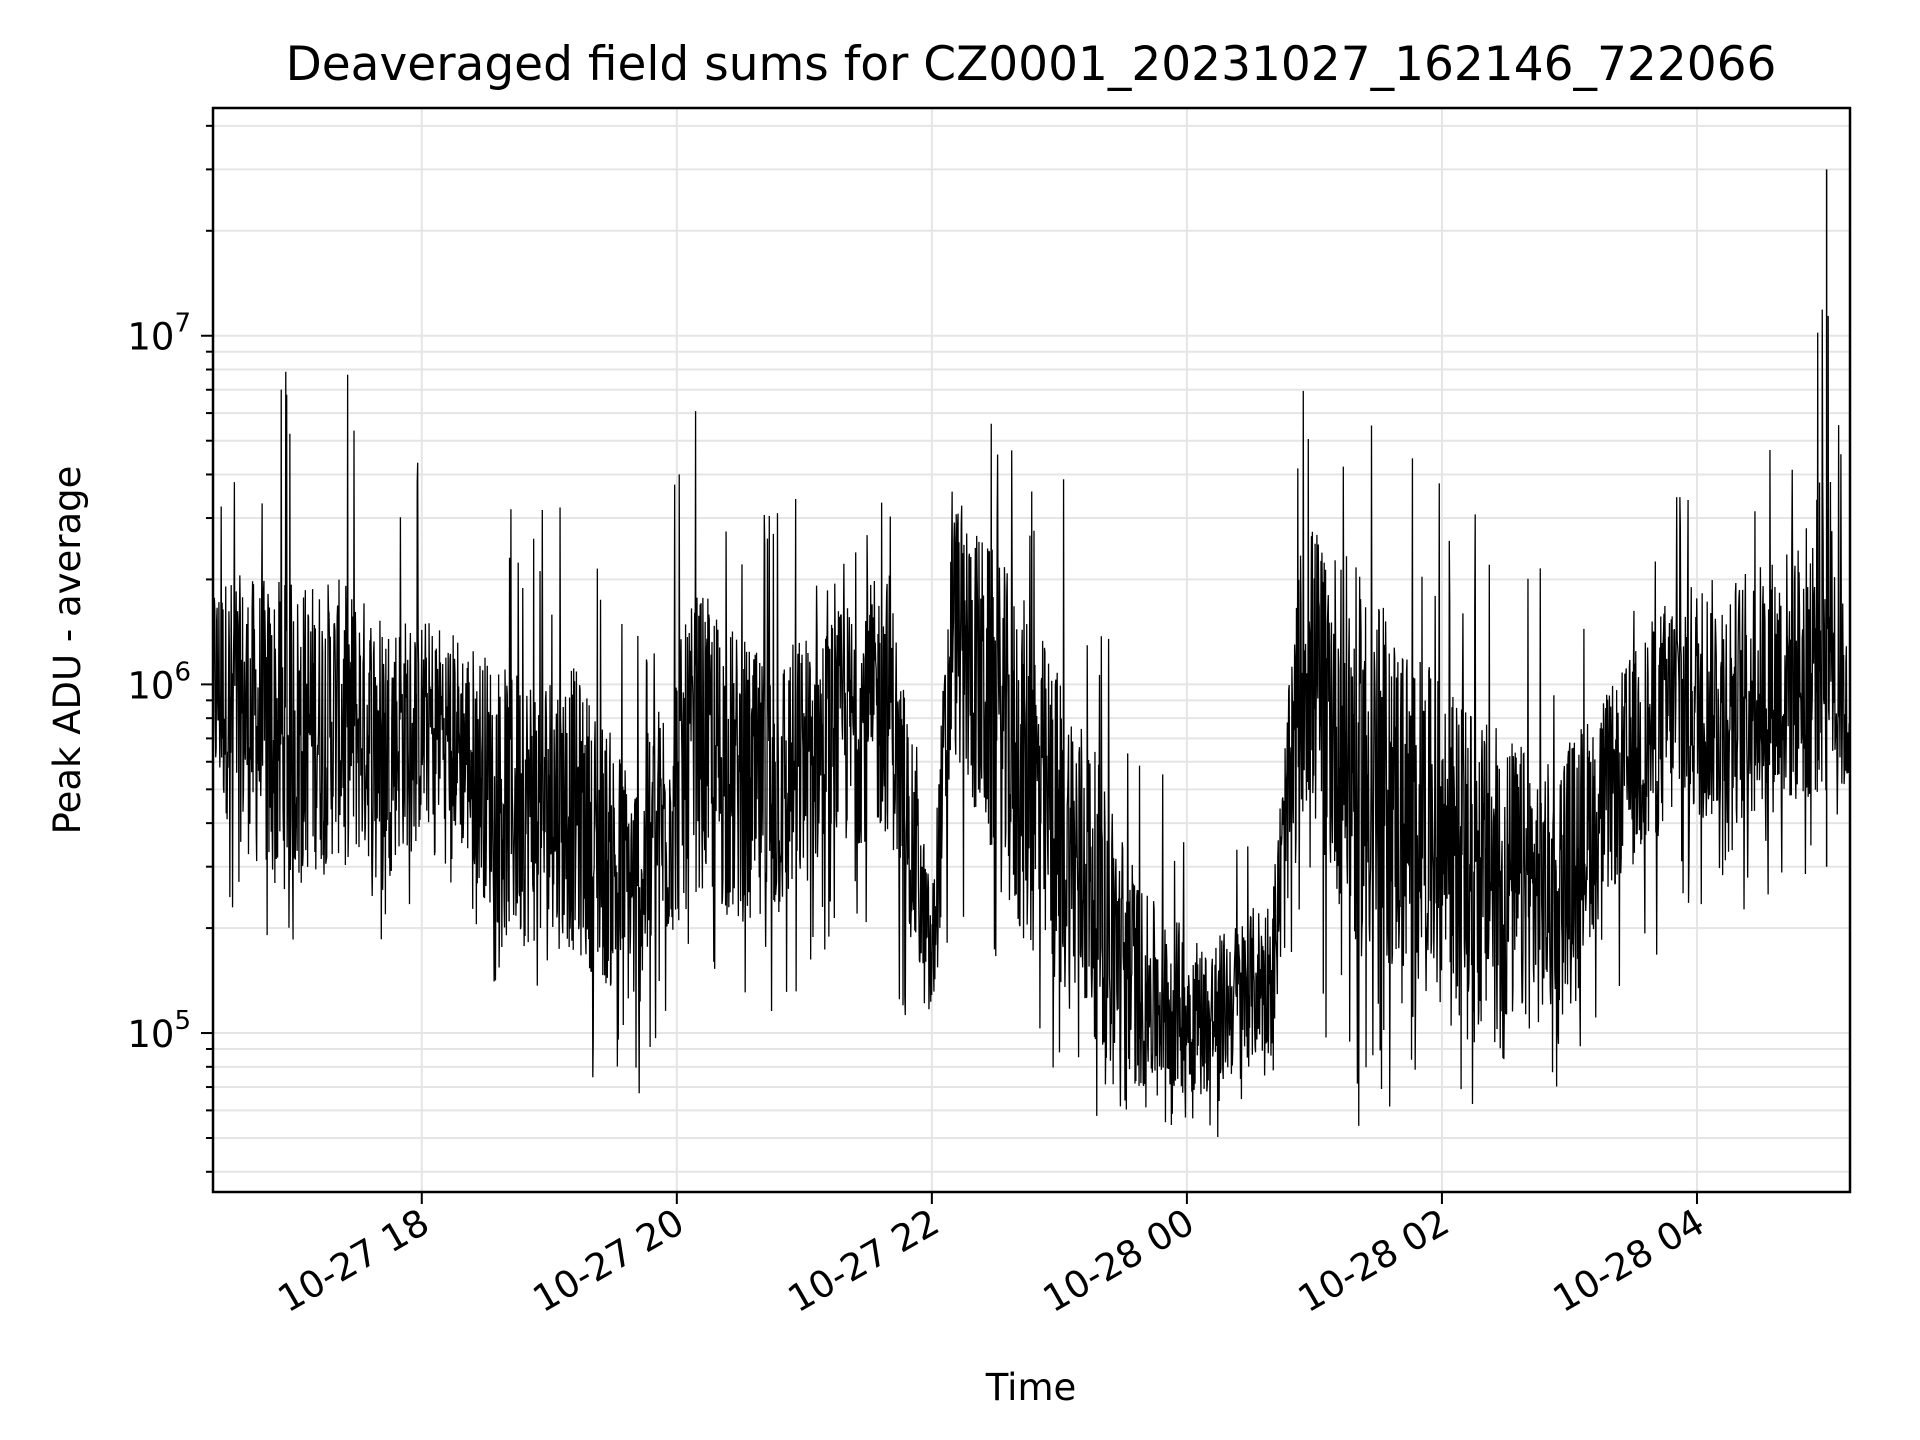 The image size is (1920, 1440). What do you see at coordinates (67, 650) in the screenshot?
I see `y-axis-label: Peak ADU - average` at bounding box center [67, 650].